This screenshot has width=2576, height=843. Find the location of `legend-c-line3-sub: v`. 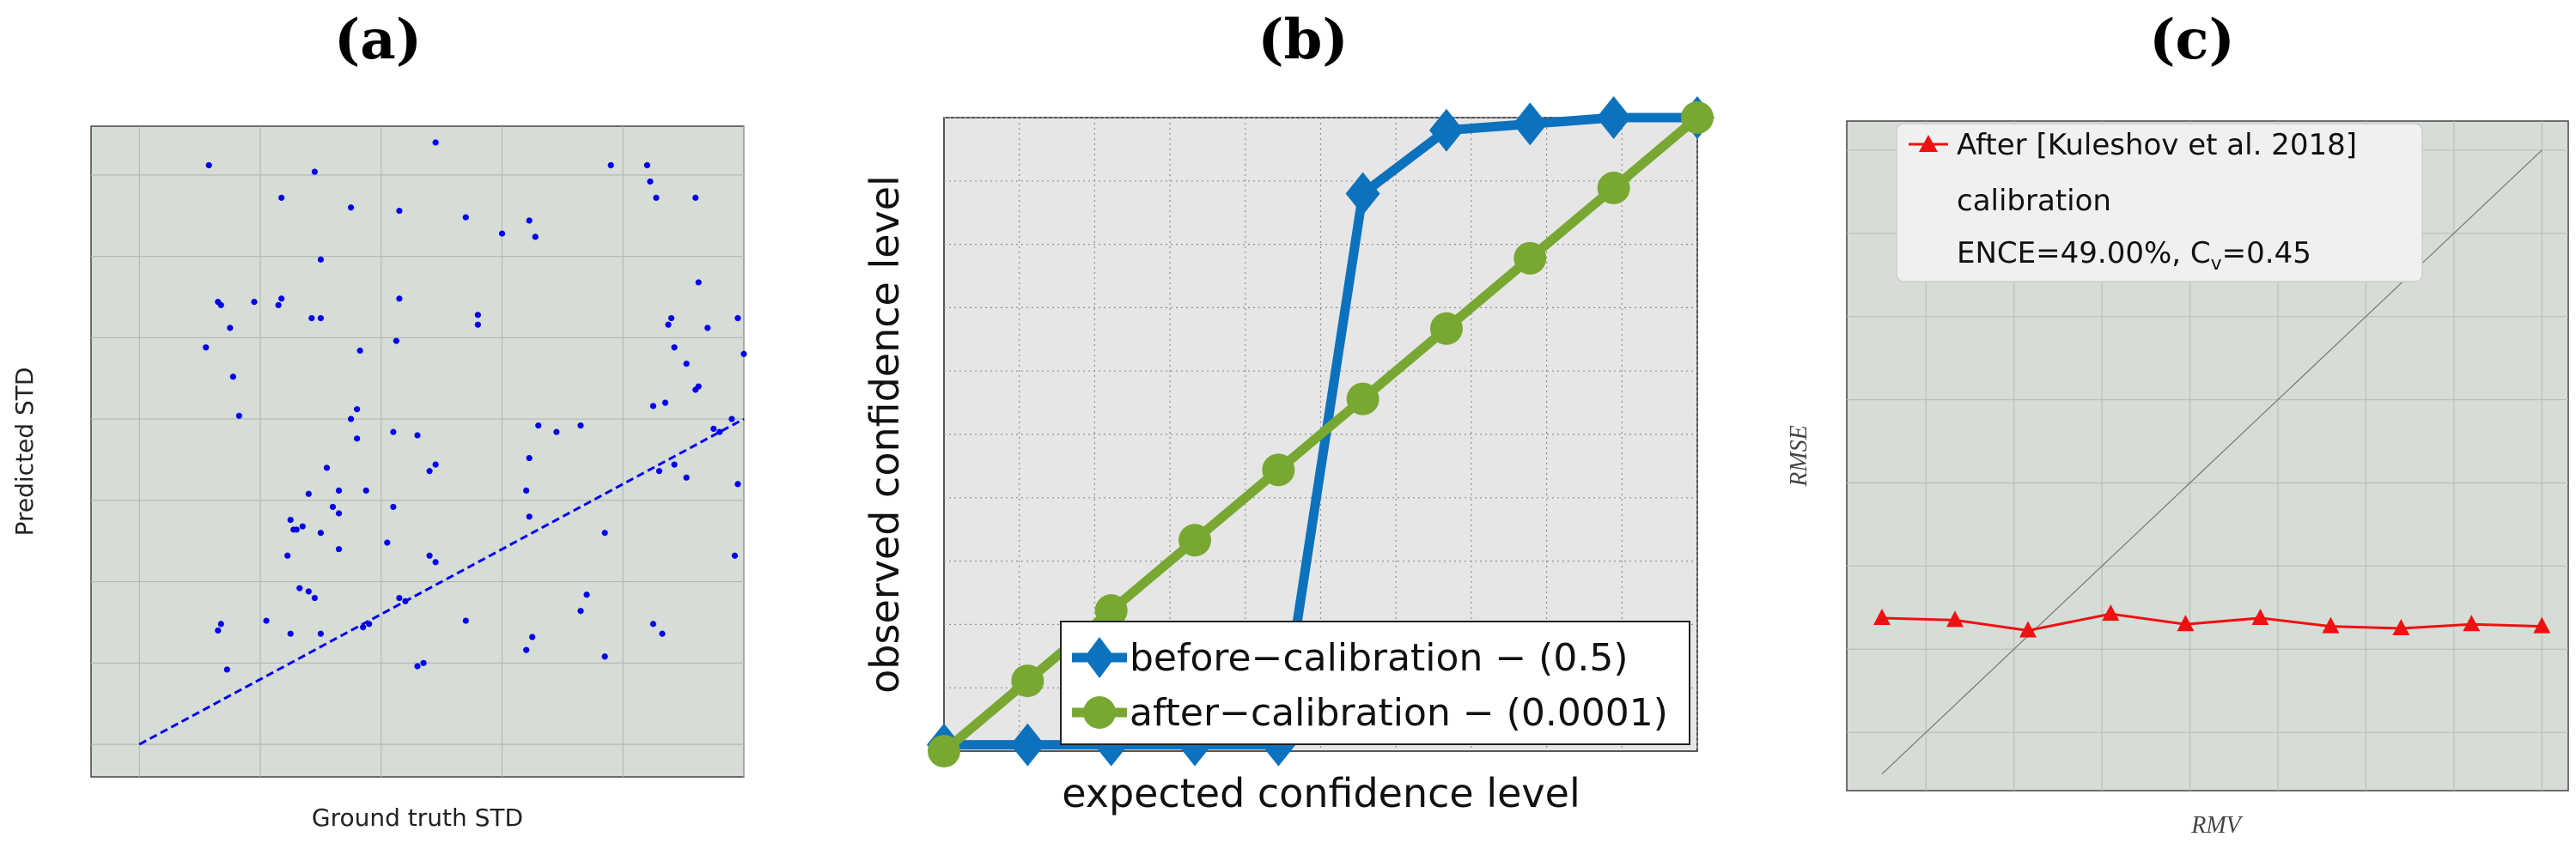

legend-c-line3-sub: v is located at coordinates (2216, 264).